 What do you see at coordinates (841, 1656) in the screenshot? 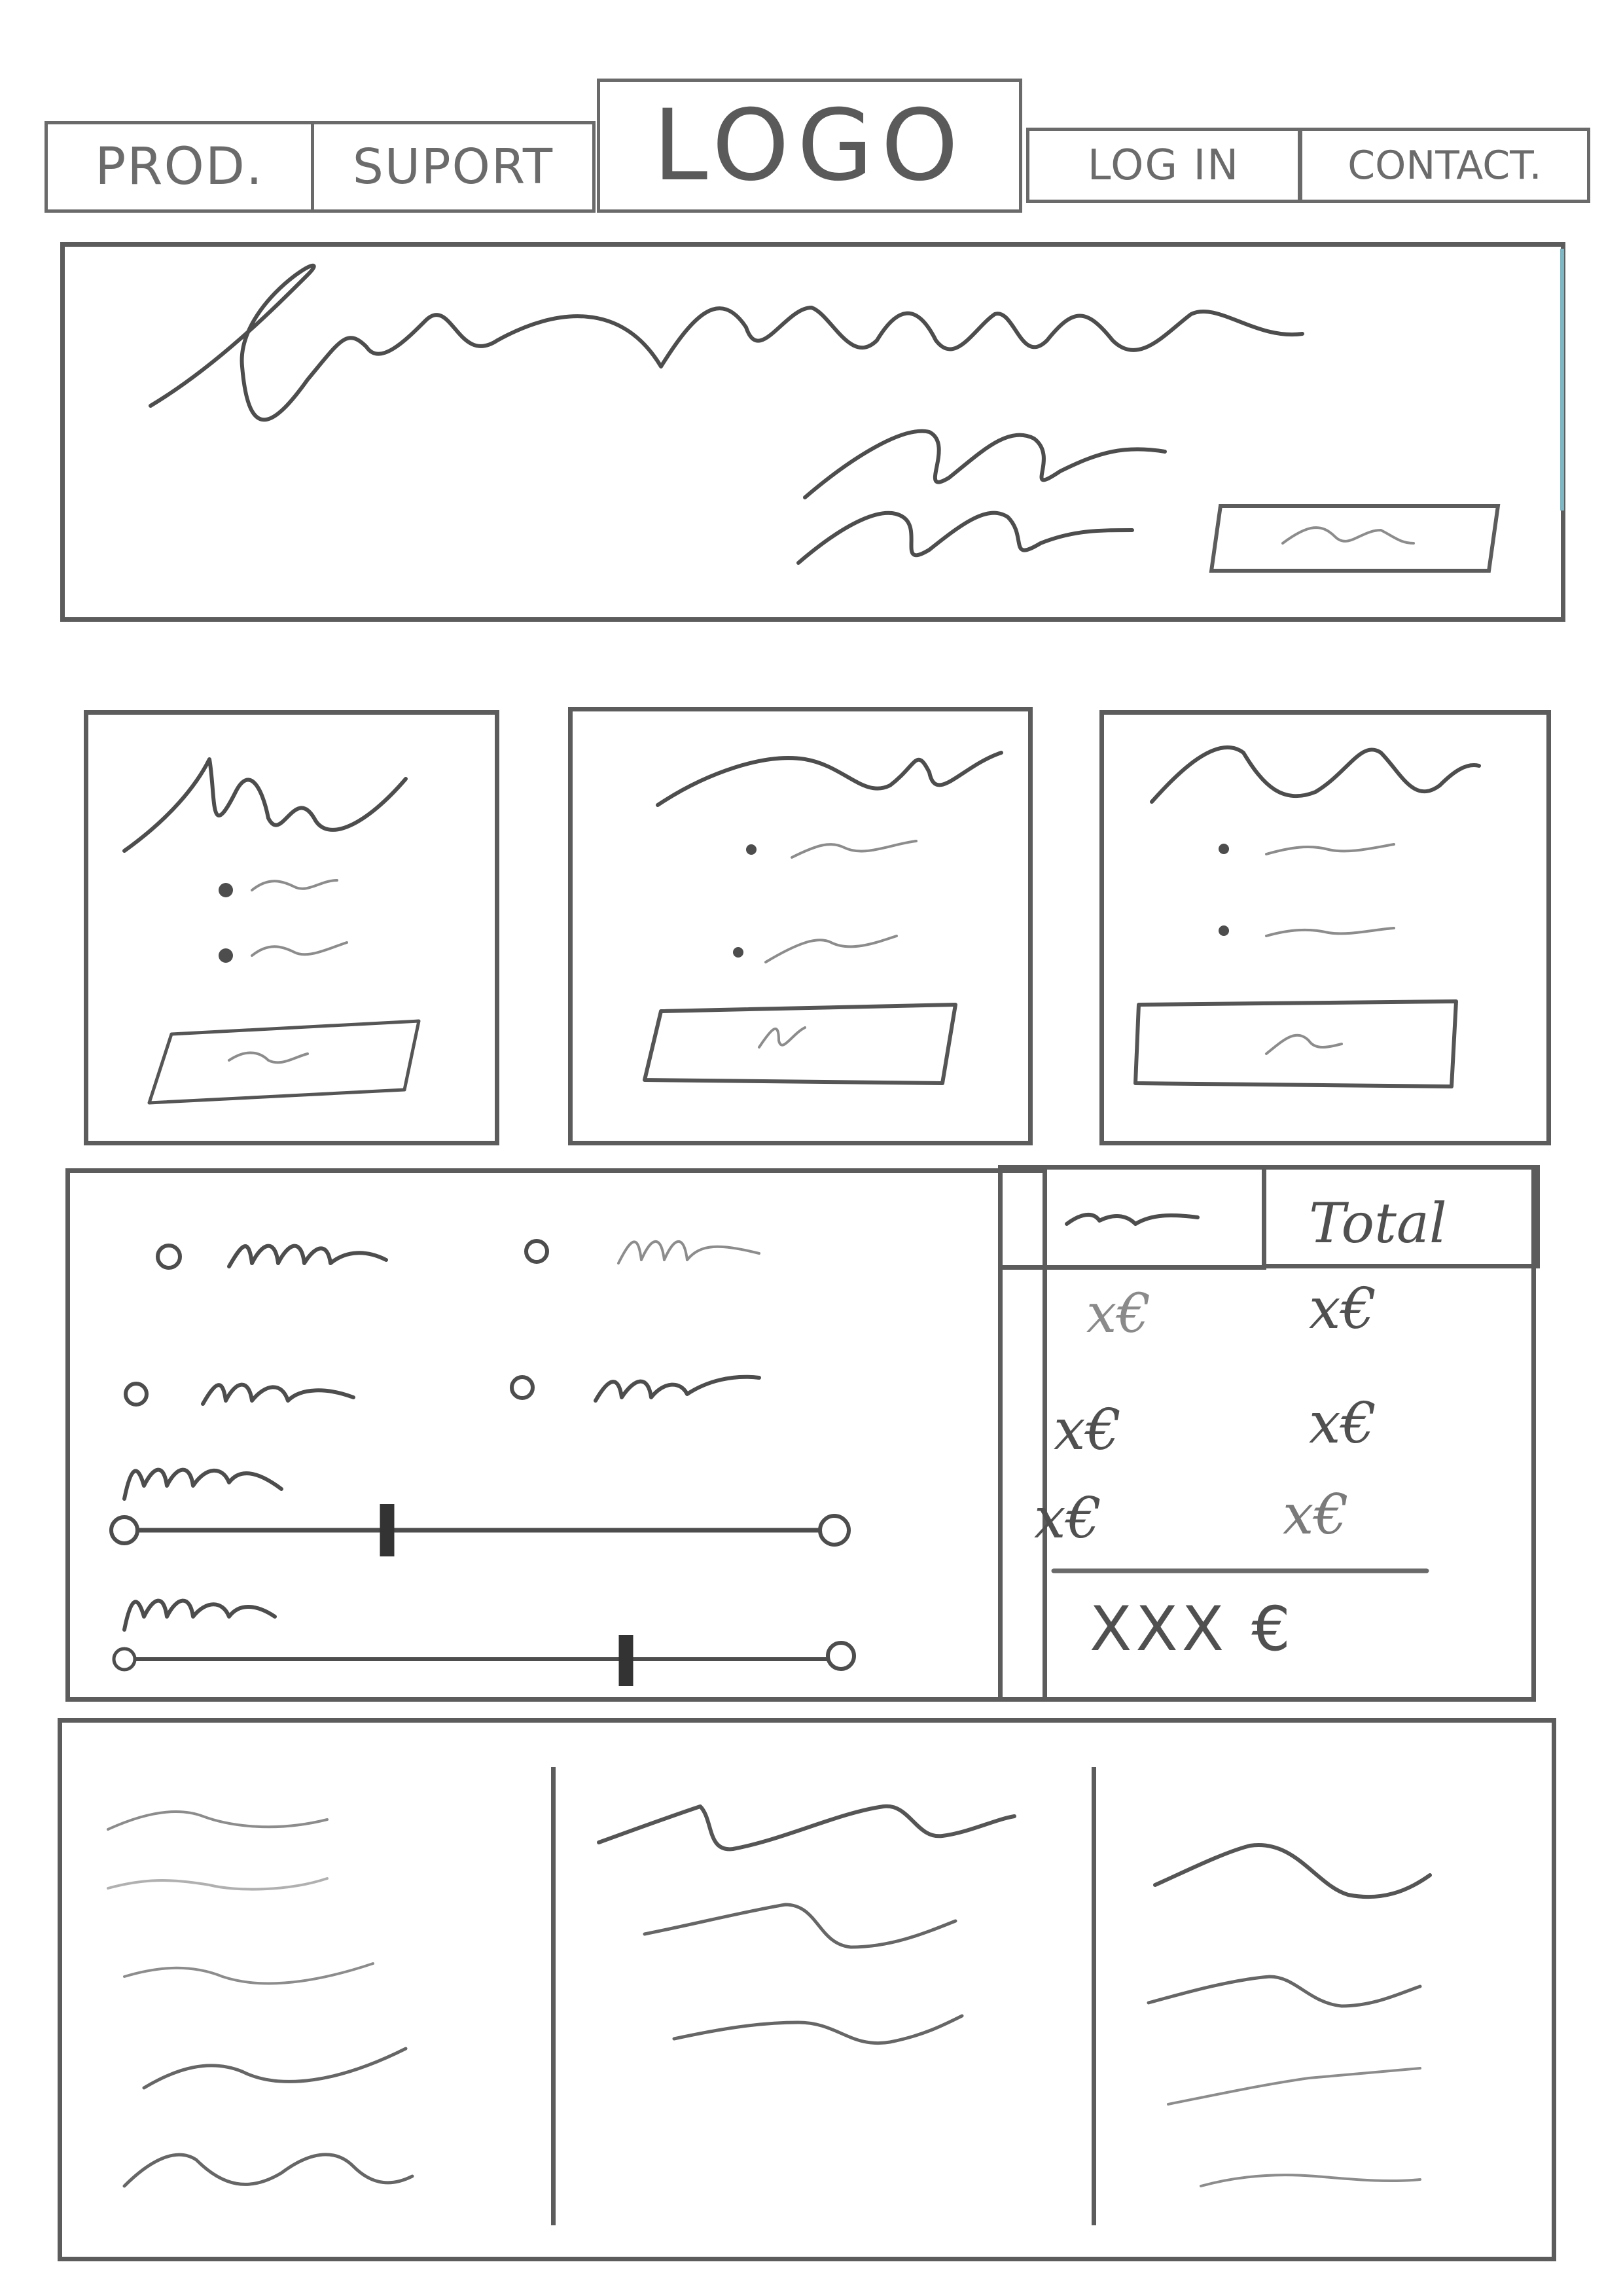
I see `slider-2-max-end` at bounding box center [841, 1656].